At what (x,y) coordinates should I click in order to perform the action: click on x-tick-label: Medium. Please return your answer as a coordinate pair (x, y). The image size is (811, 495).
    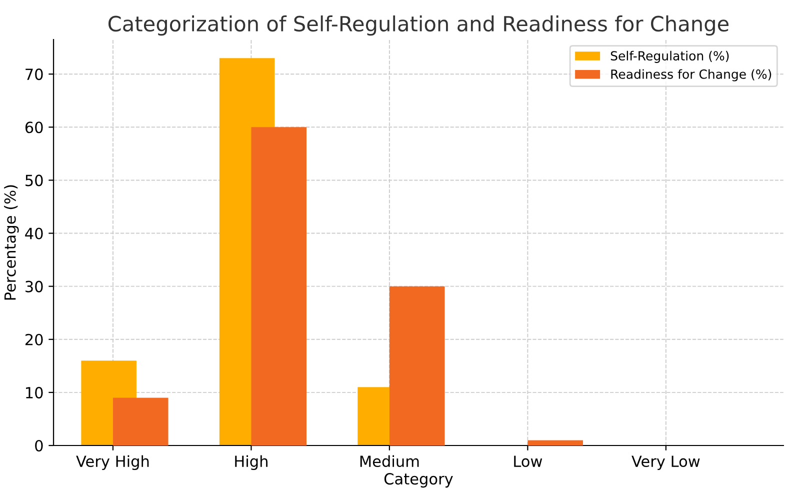
    Looking at the image, I should click on (389, 461).